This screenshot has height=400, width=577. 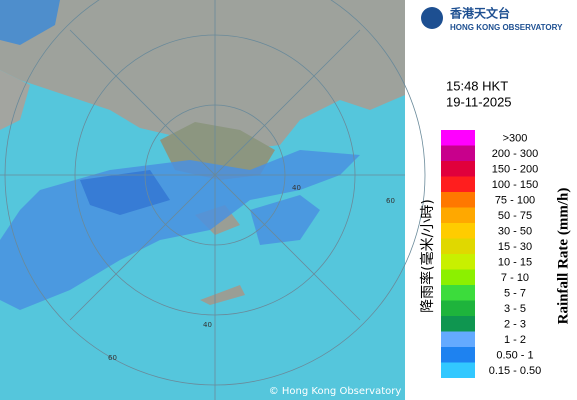 I want to click on legend-label: >300, so click(x=515, y=139).